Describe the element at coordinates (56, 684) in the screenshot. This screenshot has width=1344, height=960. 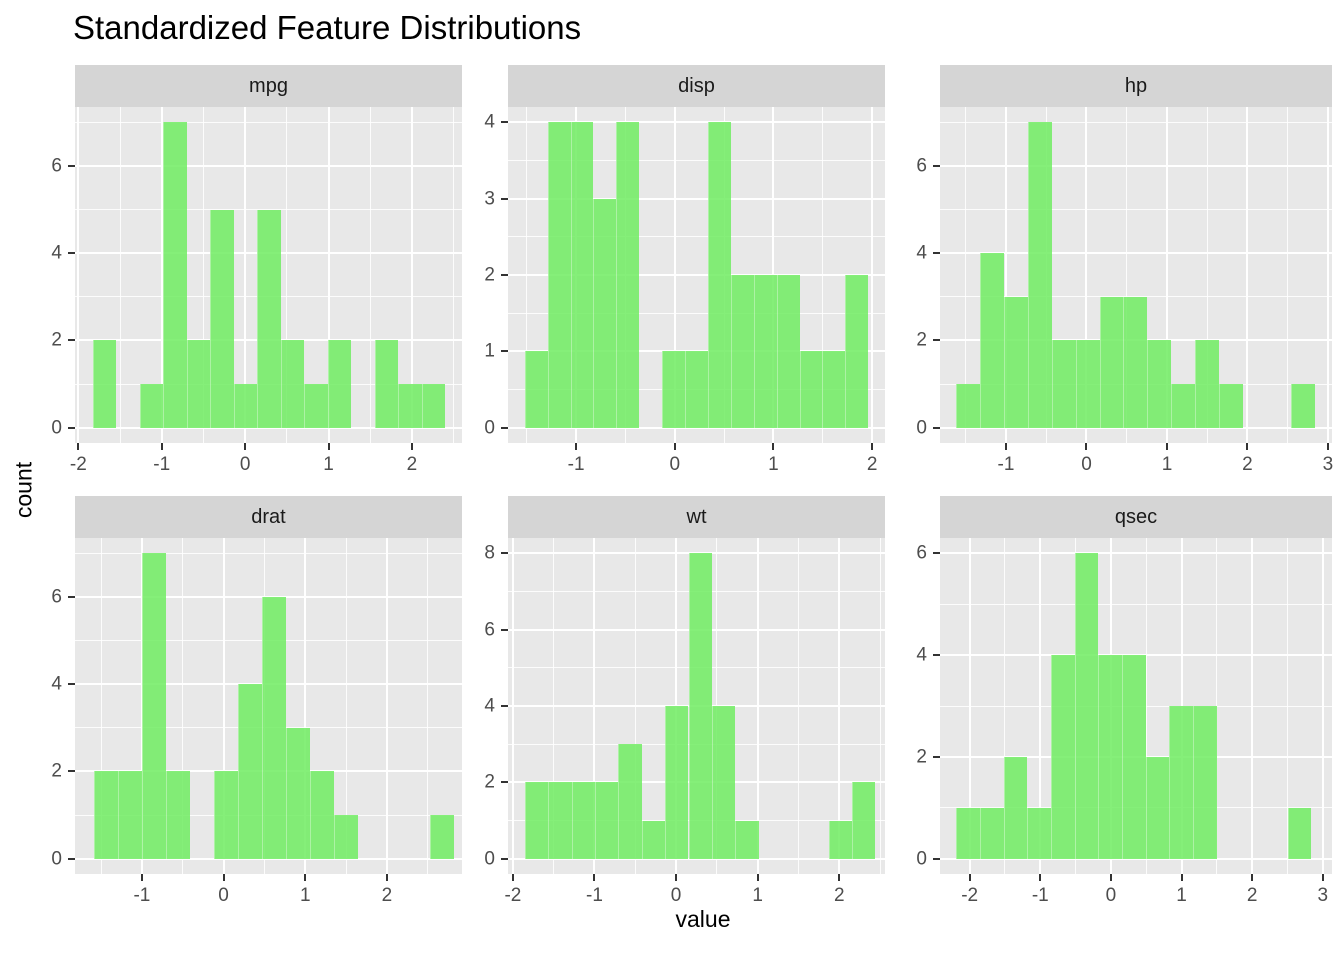
I see `y-tick-label: 4` at that location.